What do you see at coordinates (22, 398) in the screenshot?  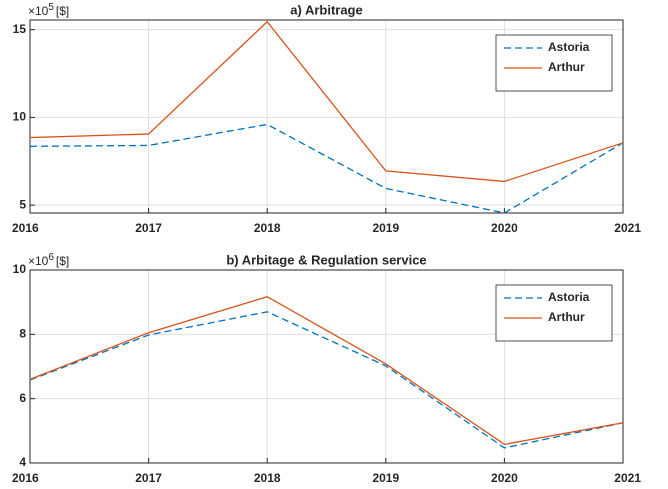 I see `y-tick-label: 6` at bounding box center [22, 398].